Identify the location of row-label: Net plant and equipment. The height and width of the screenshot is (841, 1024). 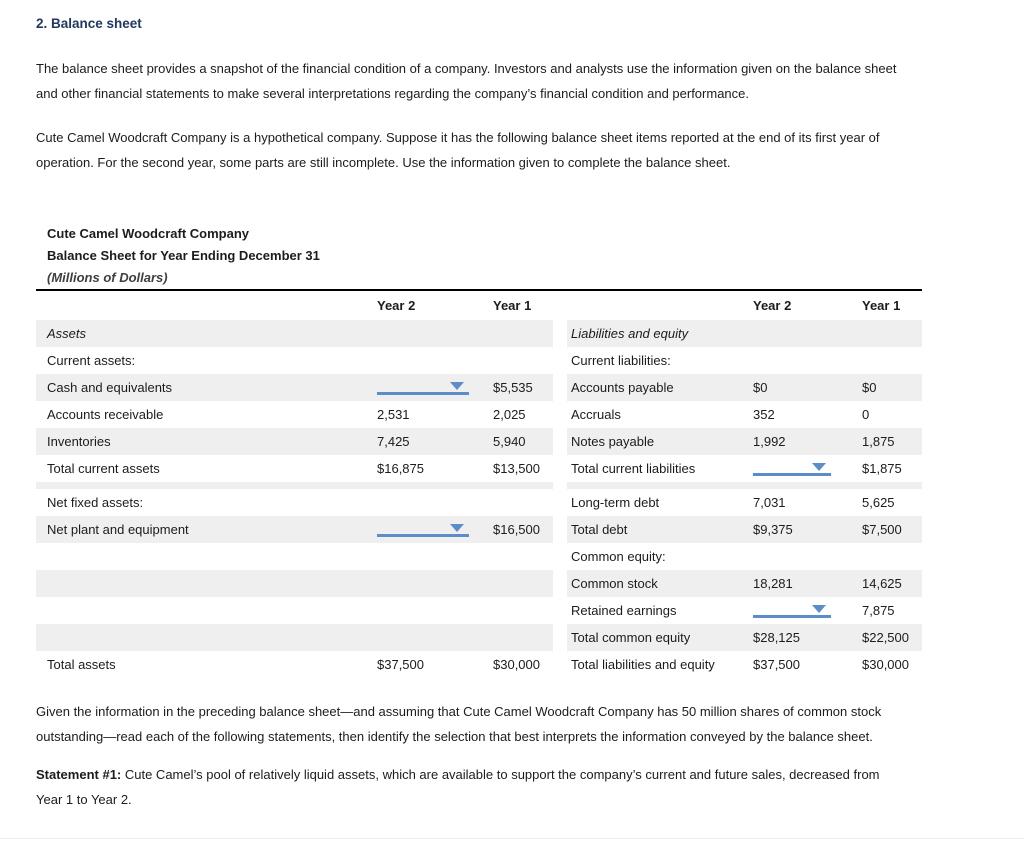
(118, 529).